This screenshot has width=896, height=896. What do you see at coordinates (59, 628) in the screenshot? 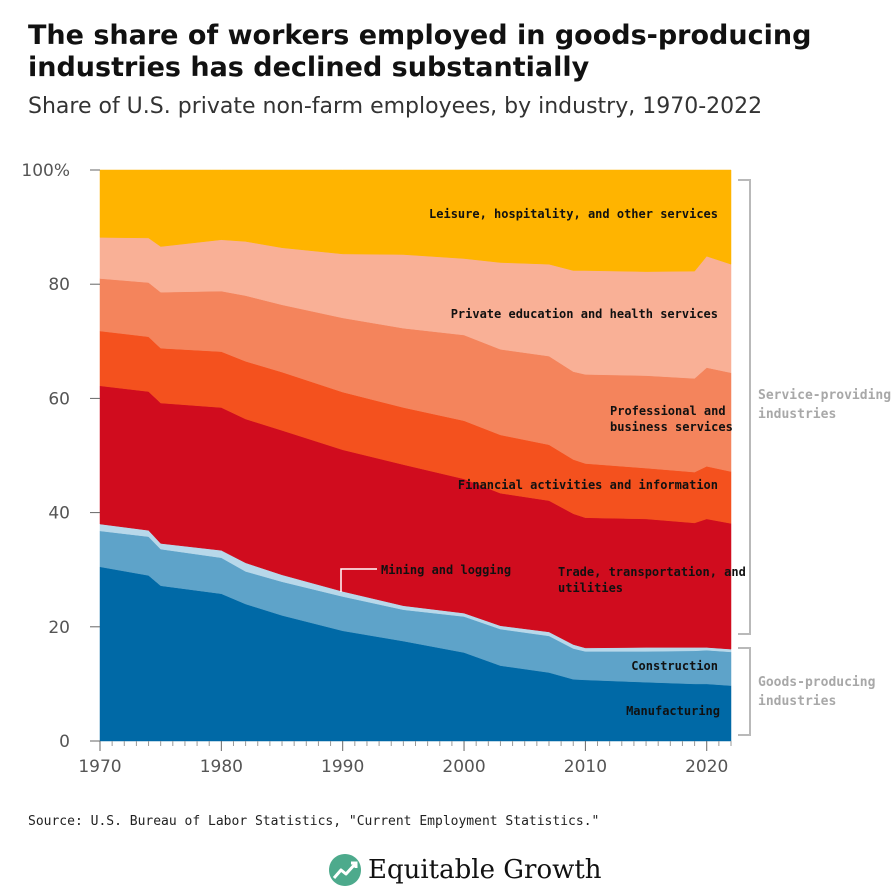
I see `y-tick-label: 20` at bounding box center [59, 628].